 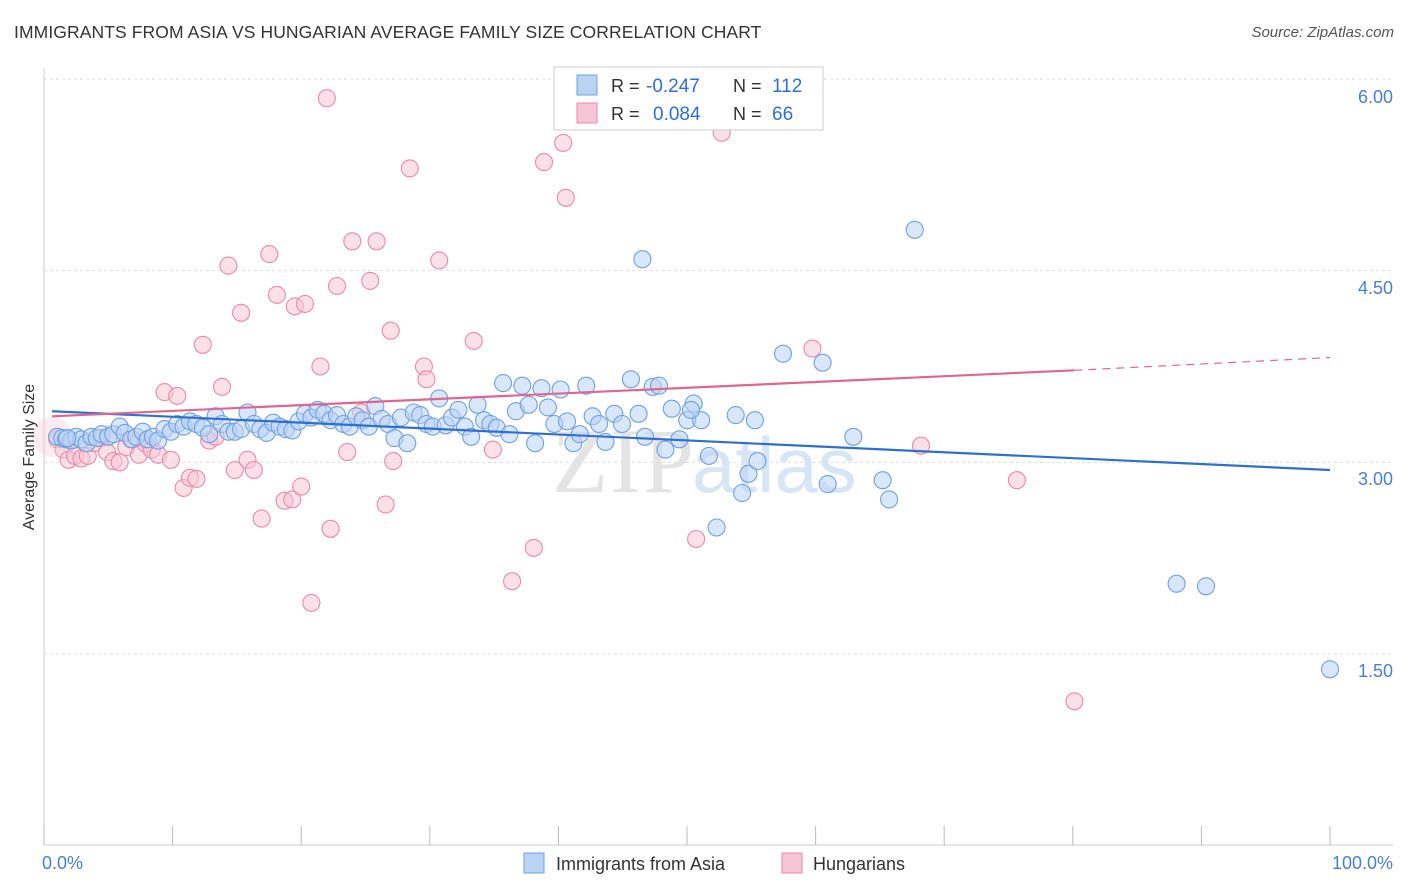 What do you see at coordinates (747, 86) in the screenshot?
I see `stats-n-label-blue: N =` at bounding box center [747, 86].